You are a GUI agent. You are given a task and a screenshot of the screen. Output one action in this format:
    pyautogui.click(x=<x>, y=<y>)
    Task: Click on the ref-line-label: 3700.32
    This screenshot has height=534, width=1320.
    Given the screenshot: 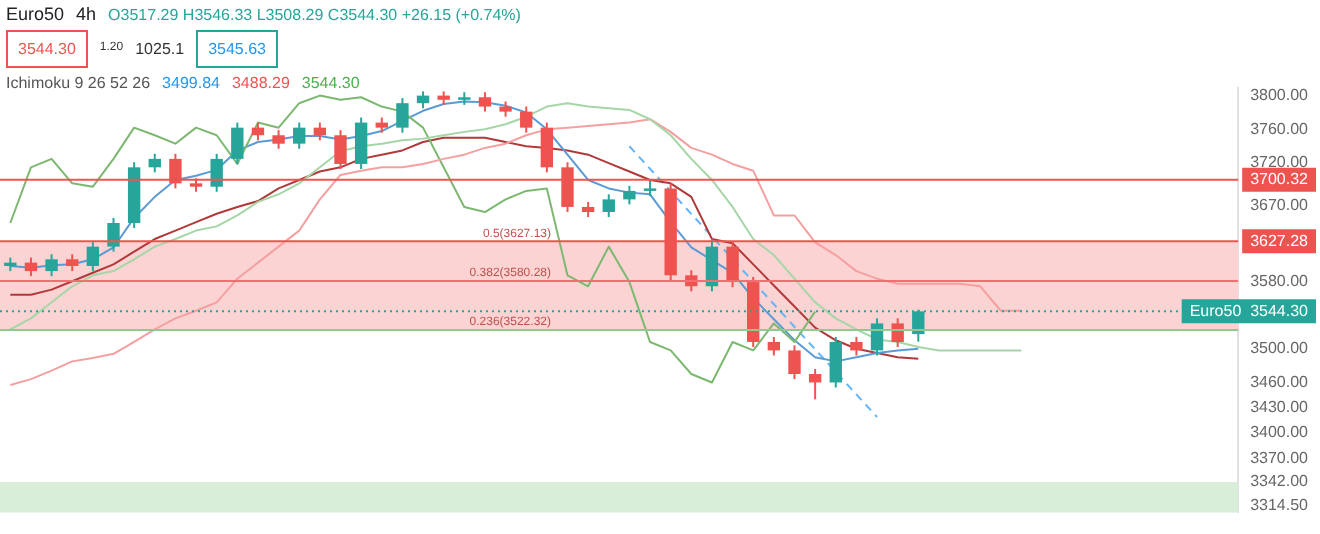 What is the action you would take?
    pyautogui.click(x=1280, y=179)
    